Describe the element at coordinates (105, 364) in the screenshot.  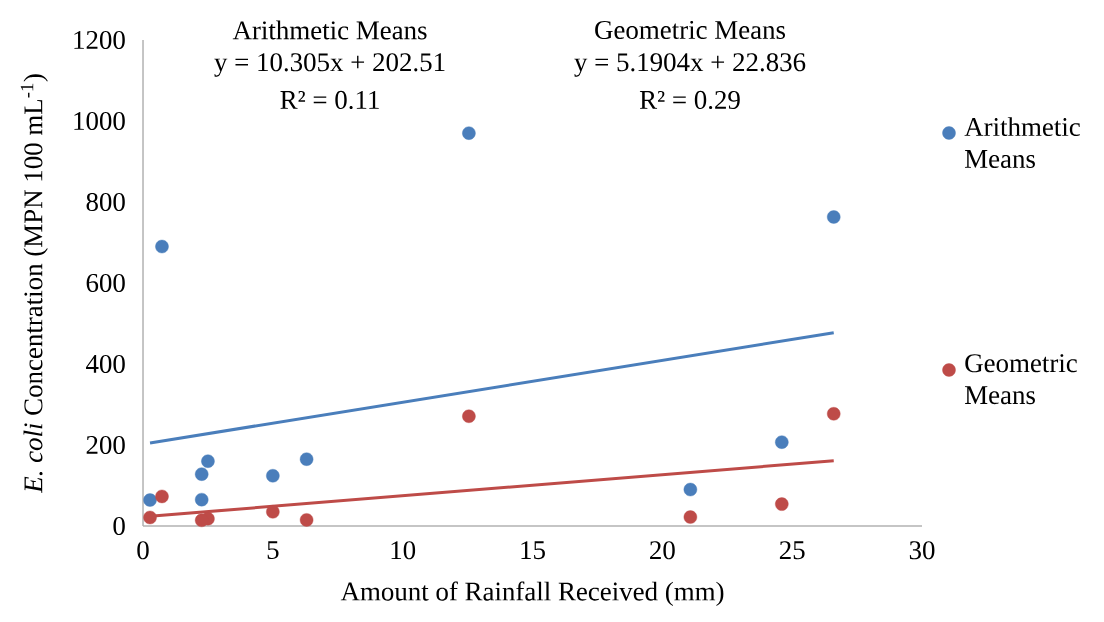
I see `y-tick-label: 400` at that location.